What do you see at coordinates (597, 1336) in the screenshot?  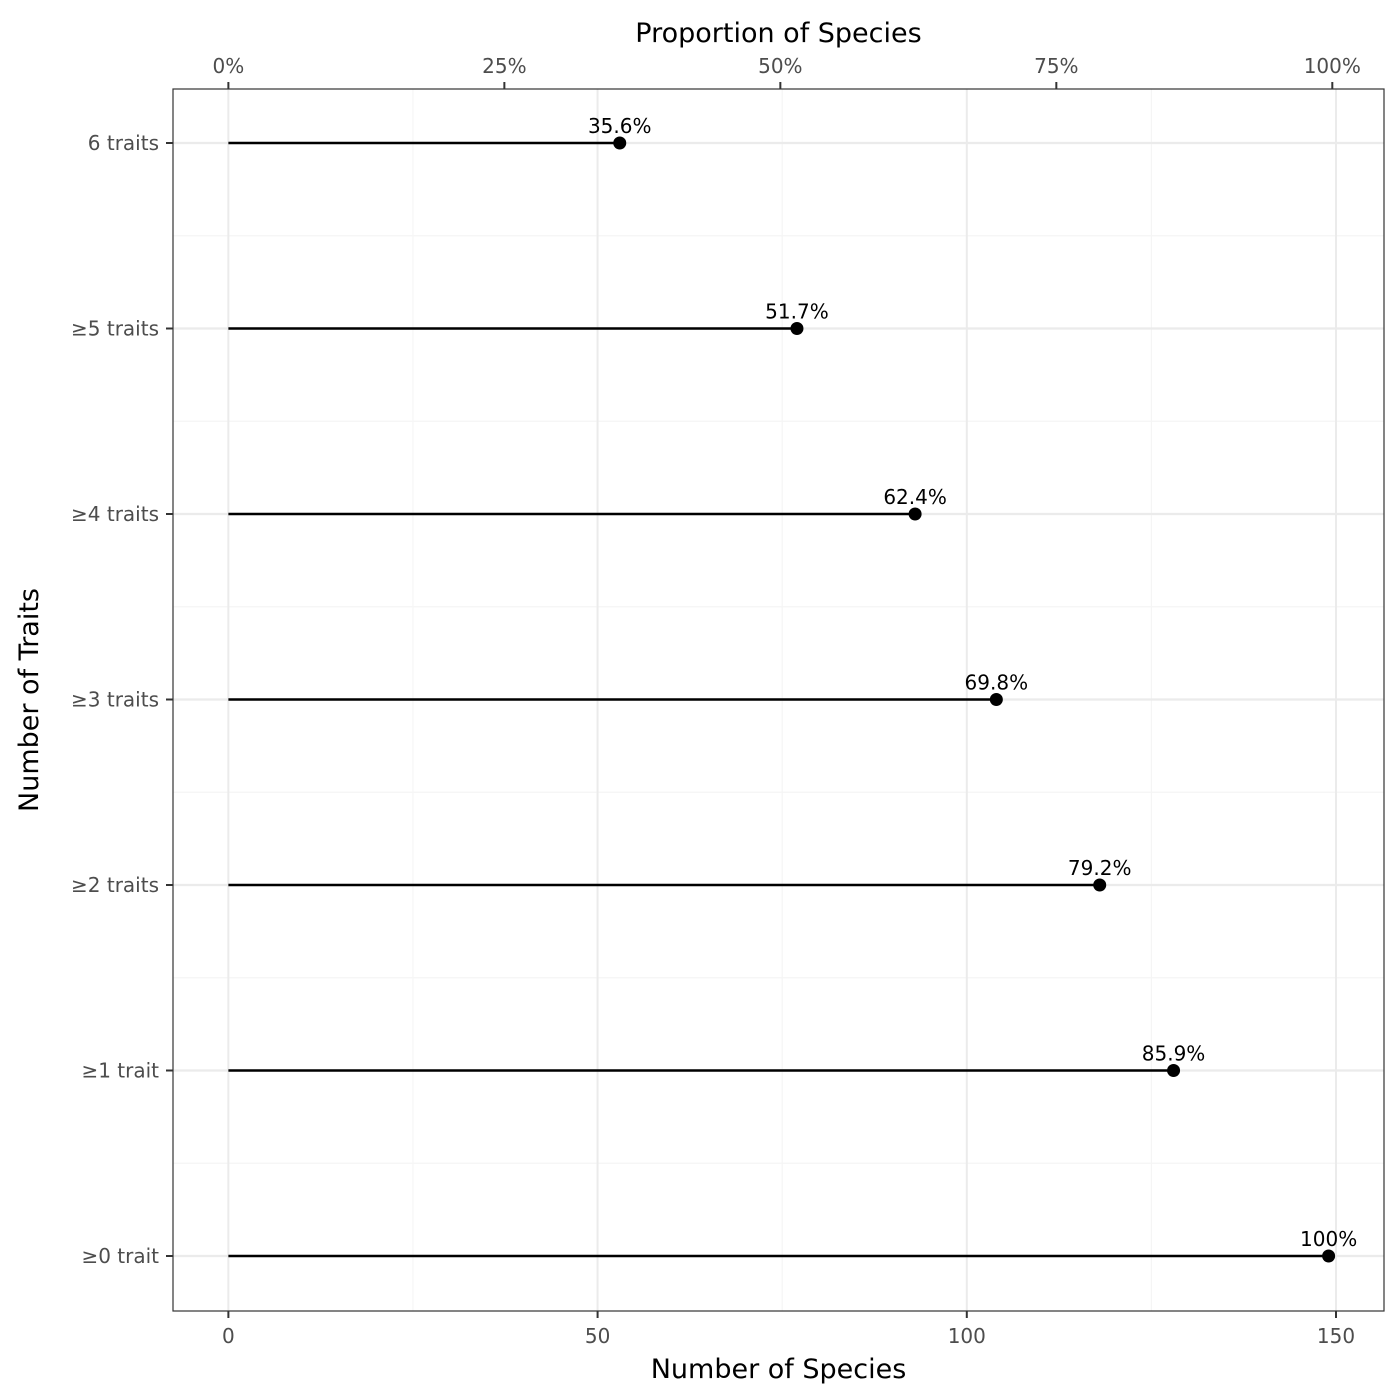 I see `x-axis-tick-label: 50` at bounding box center [597, 1336].